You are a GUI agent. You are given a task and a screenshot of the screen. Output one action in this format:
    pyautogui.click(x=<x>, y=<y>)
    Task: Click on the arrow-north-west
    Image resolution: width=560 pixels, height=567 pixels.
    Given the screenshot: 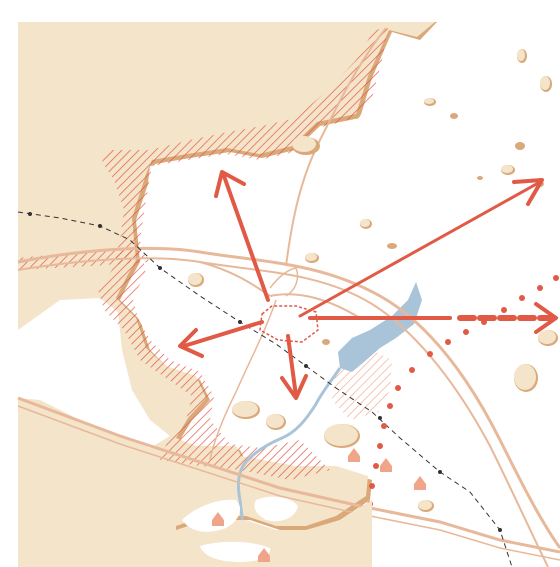 What is the action you would take?
    pyautogui.click(x=246, y=238)
    